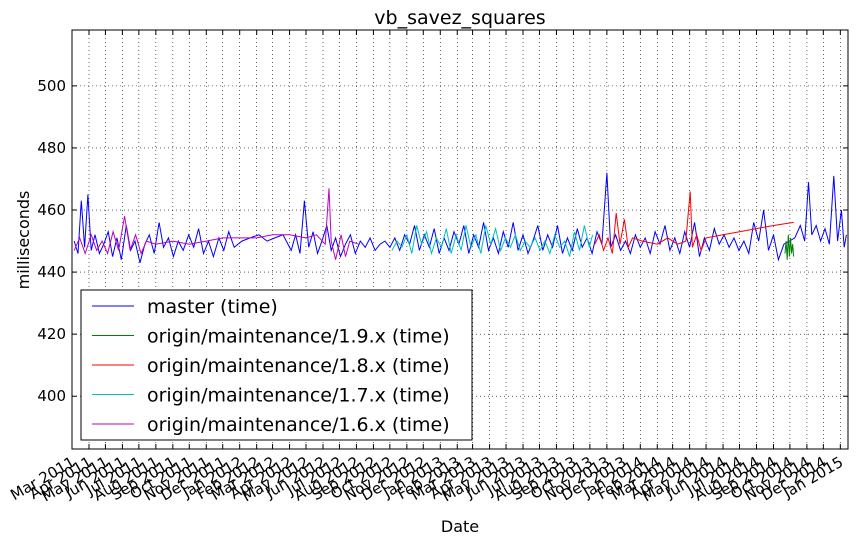 Image resolution: width=858 pixels, height=542 pixels. Describe the element at coordinates (298, 425) in the screenshot. I see `legend-entry: origin/maintenance/1.6.x (time)` at that location.